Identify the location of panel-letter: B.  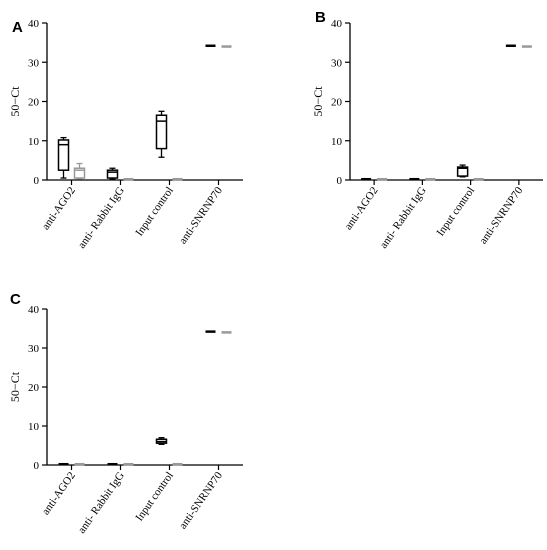
(320, 17).